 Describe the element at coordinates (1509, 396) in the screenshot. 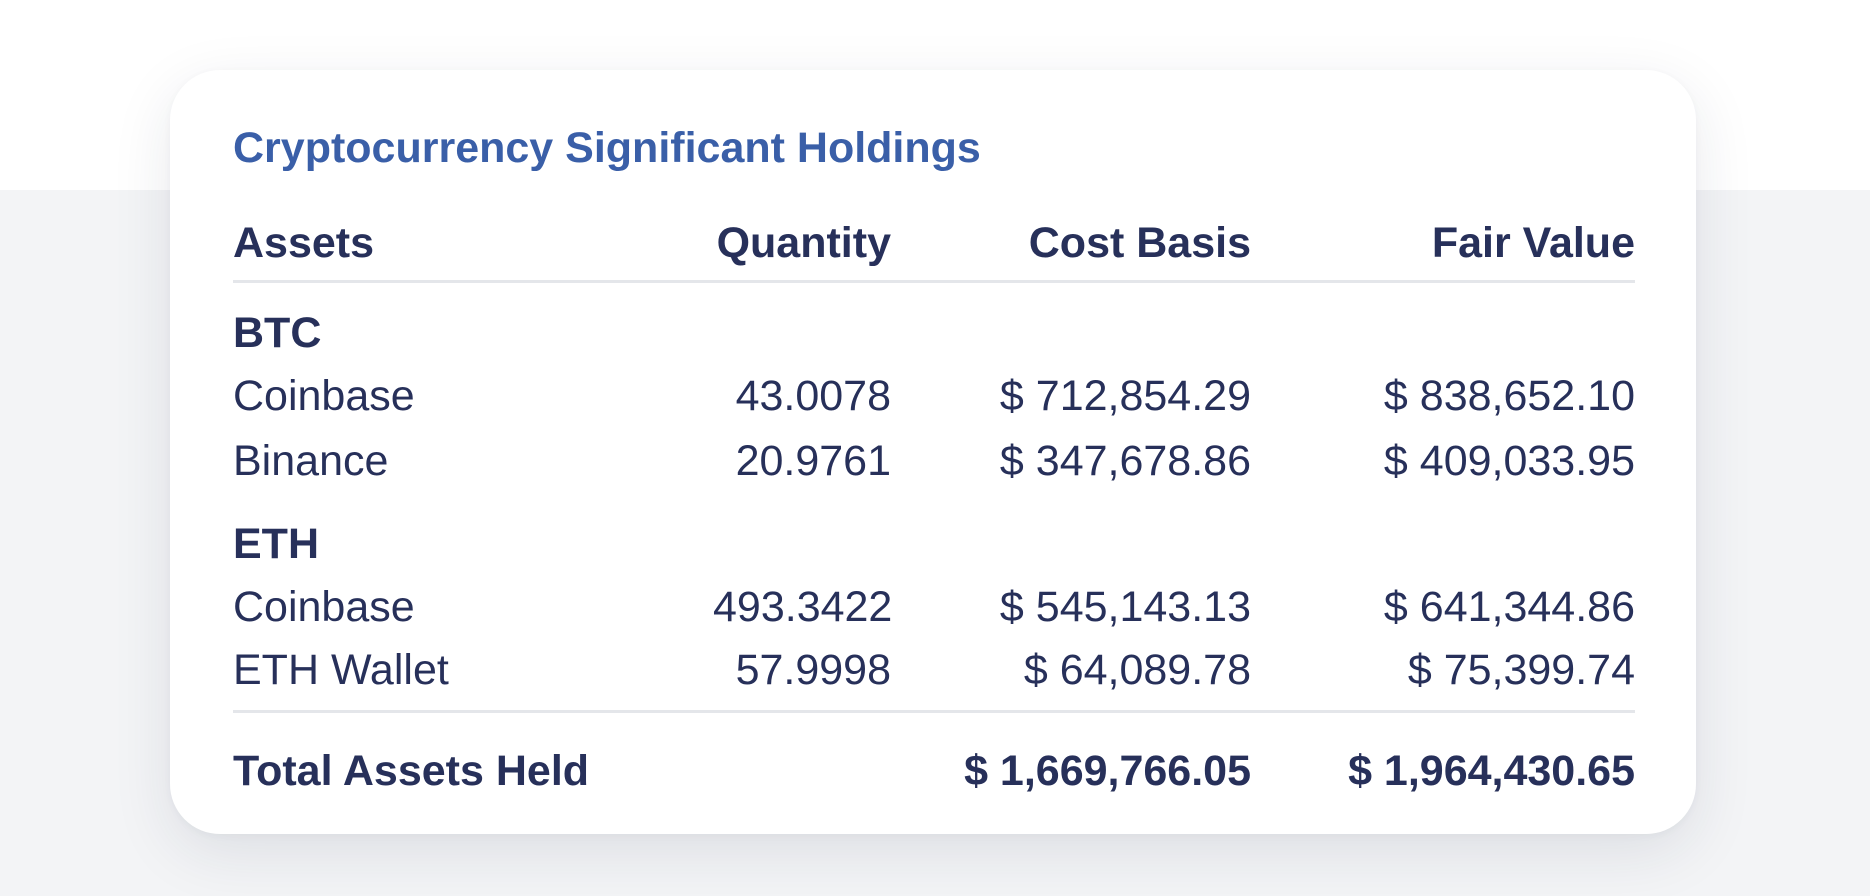

I see `fair-value-cell: $ 838,652.10` at that location.